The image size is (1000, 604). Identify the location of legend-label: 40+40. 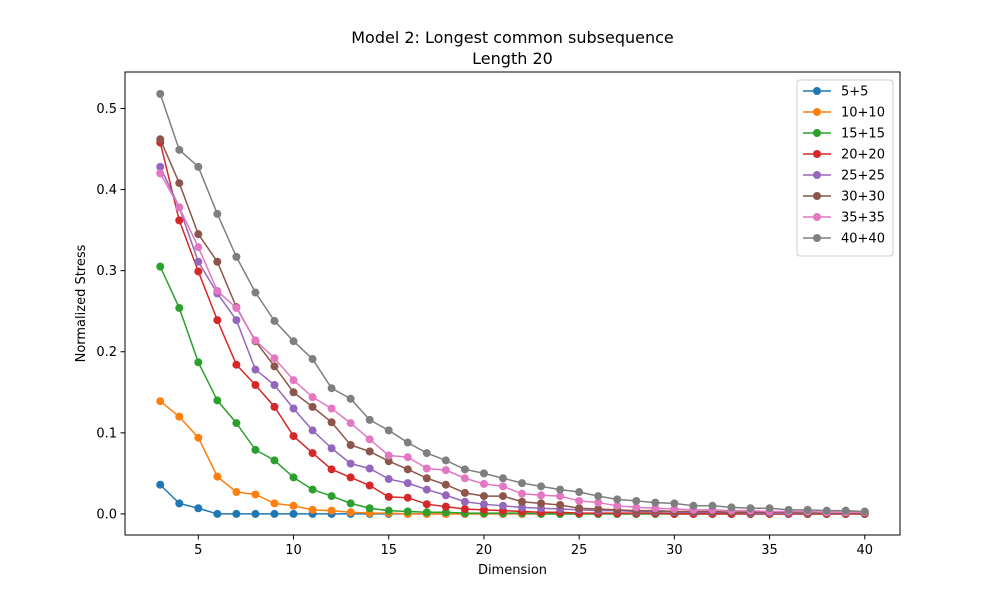
(863, 239).